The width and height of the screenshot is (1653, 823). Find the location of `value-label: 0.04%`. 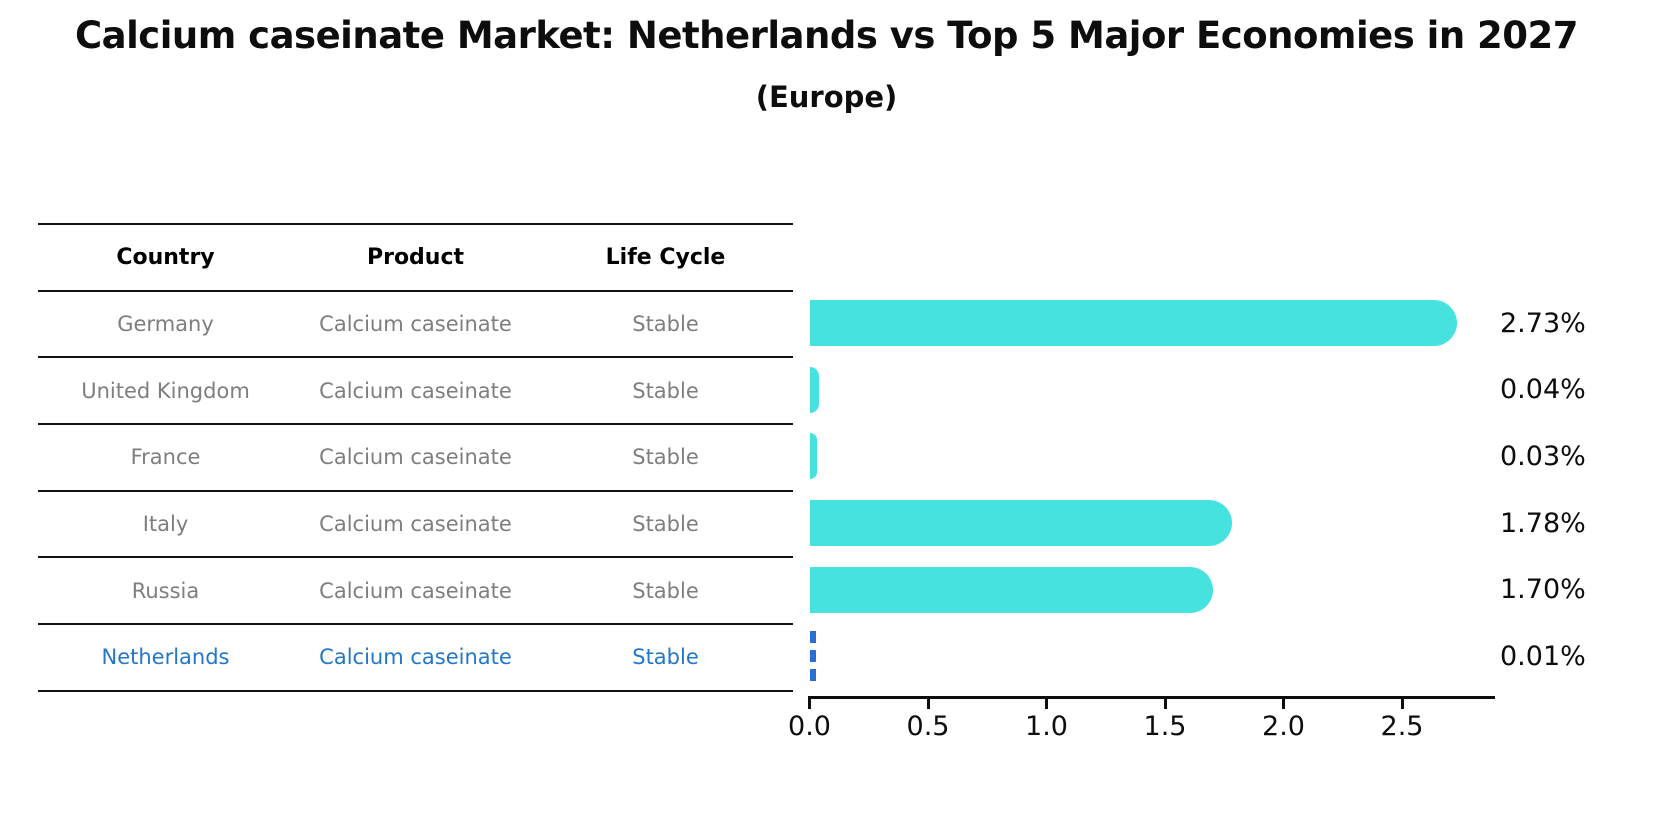

value-label: 0.04% is located at coordinates (1543, 390).